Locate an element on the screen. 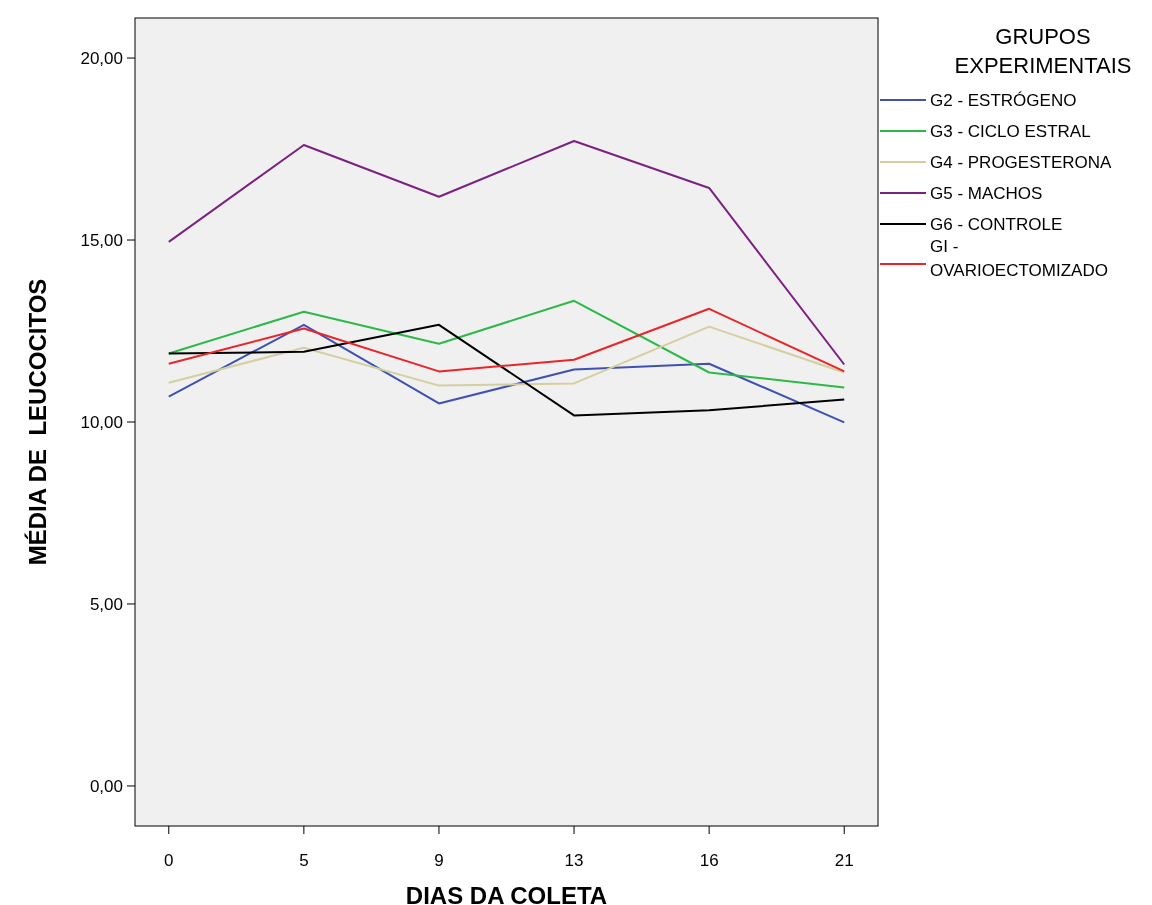 Image resolution: width=1152 pixels, height=905 pixels. legend-label: G4 - PROGESTERONA is located at coordinates (1021, 162).